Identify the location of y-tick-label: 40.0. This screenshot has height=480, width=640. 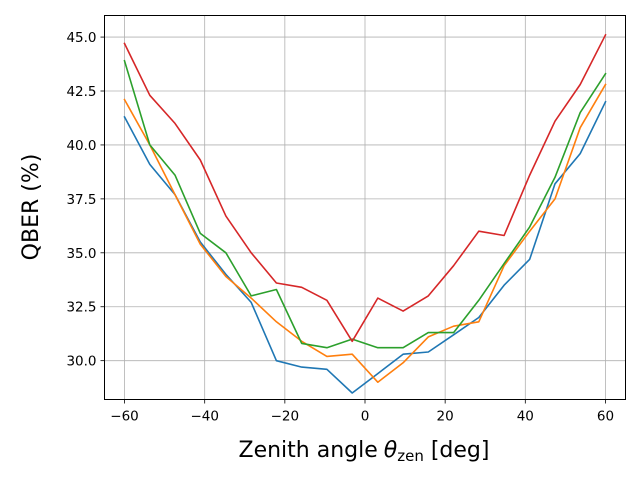
(81, 146).